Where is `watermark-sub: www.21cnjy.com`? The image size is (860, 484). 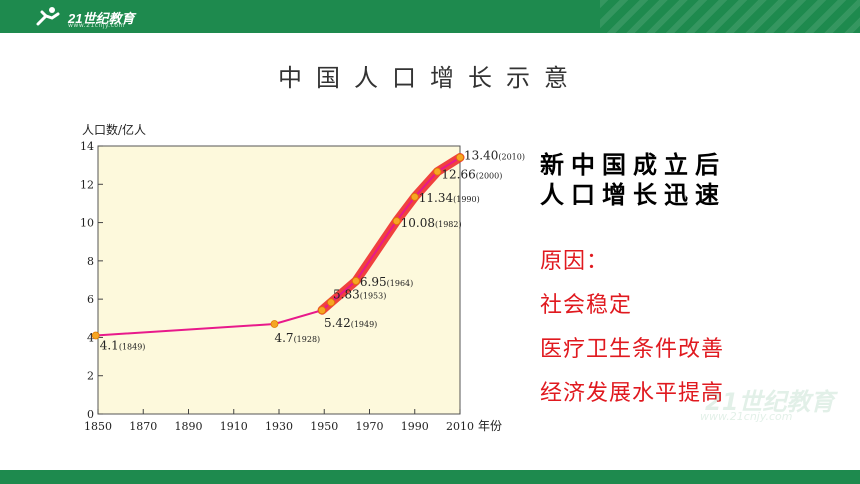
watermark-sub: www.21cnjy.com is located at coordinates (746, 416).